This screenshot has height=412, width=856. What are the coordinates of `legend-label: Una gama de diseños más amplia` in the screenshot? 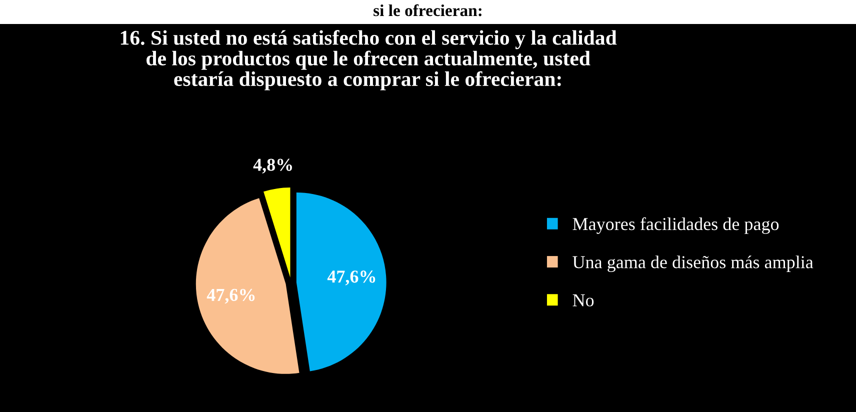 It's located at (693, 264).